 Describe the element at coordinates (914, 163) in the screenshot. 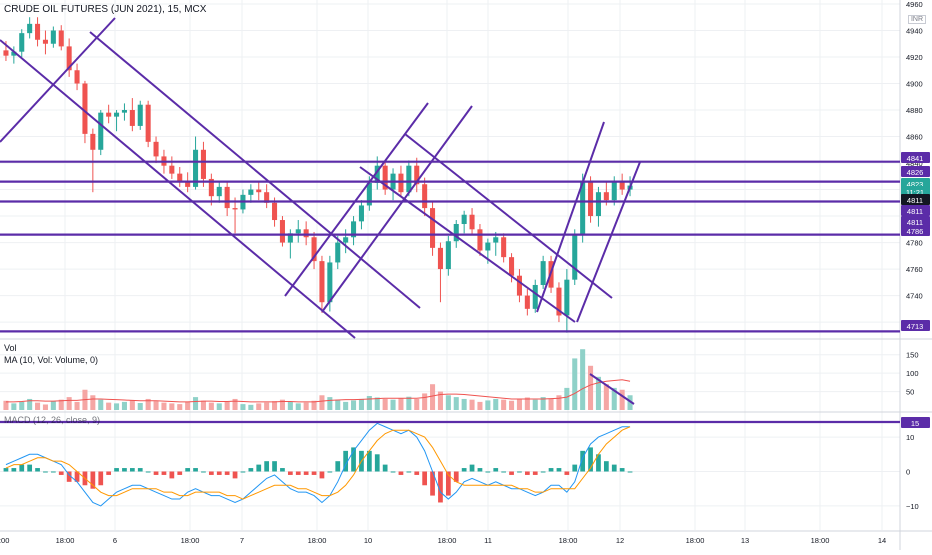

I see `price-tick-label: 4840` at that location.